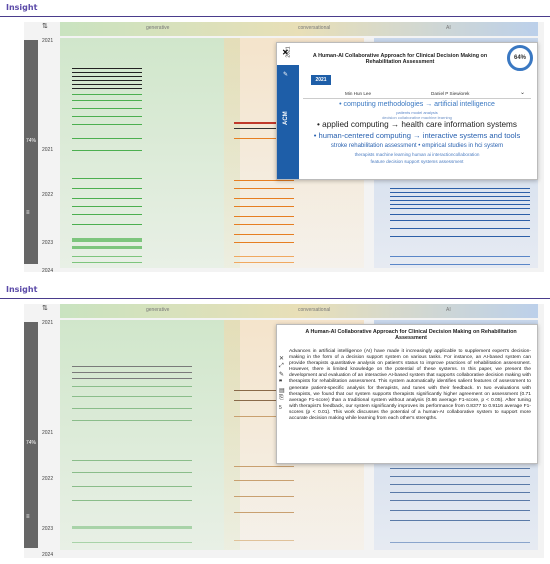 This screenshot has width=550, height=564. What do you see at coordinates (358, 93) in the screenshot?
I see `author-name: Min Hun Lee` at bounding box center [358, 93].